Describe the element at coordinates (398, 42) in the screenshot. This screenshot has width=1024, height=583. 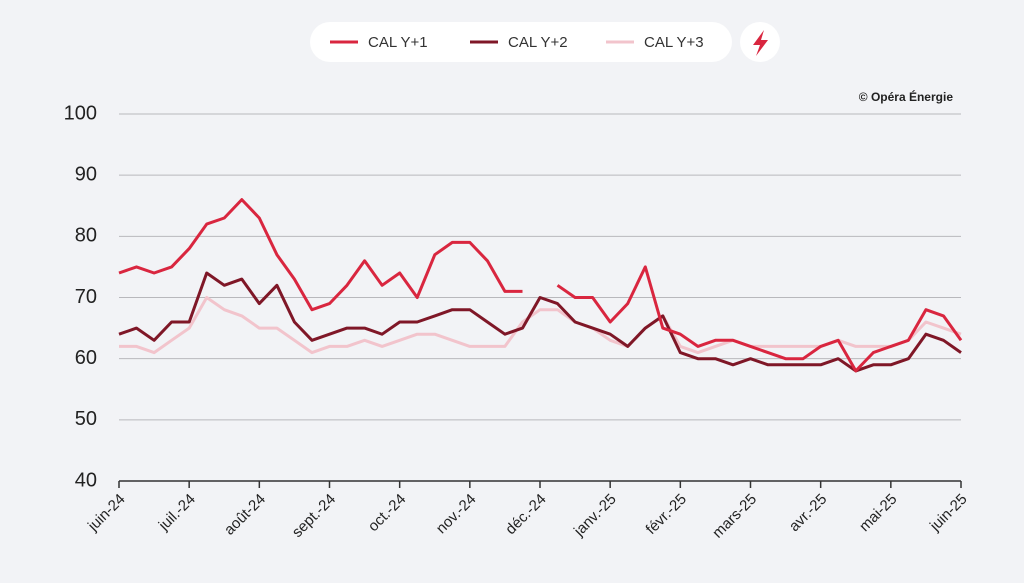
I see `legend-label: CAL Y+1` at that location.